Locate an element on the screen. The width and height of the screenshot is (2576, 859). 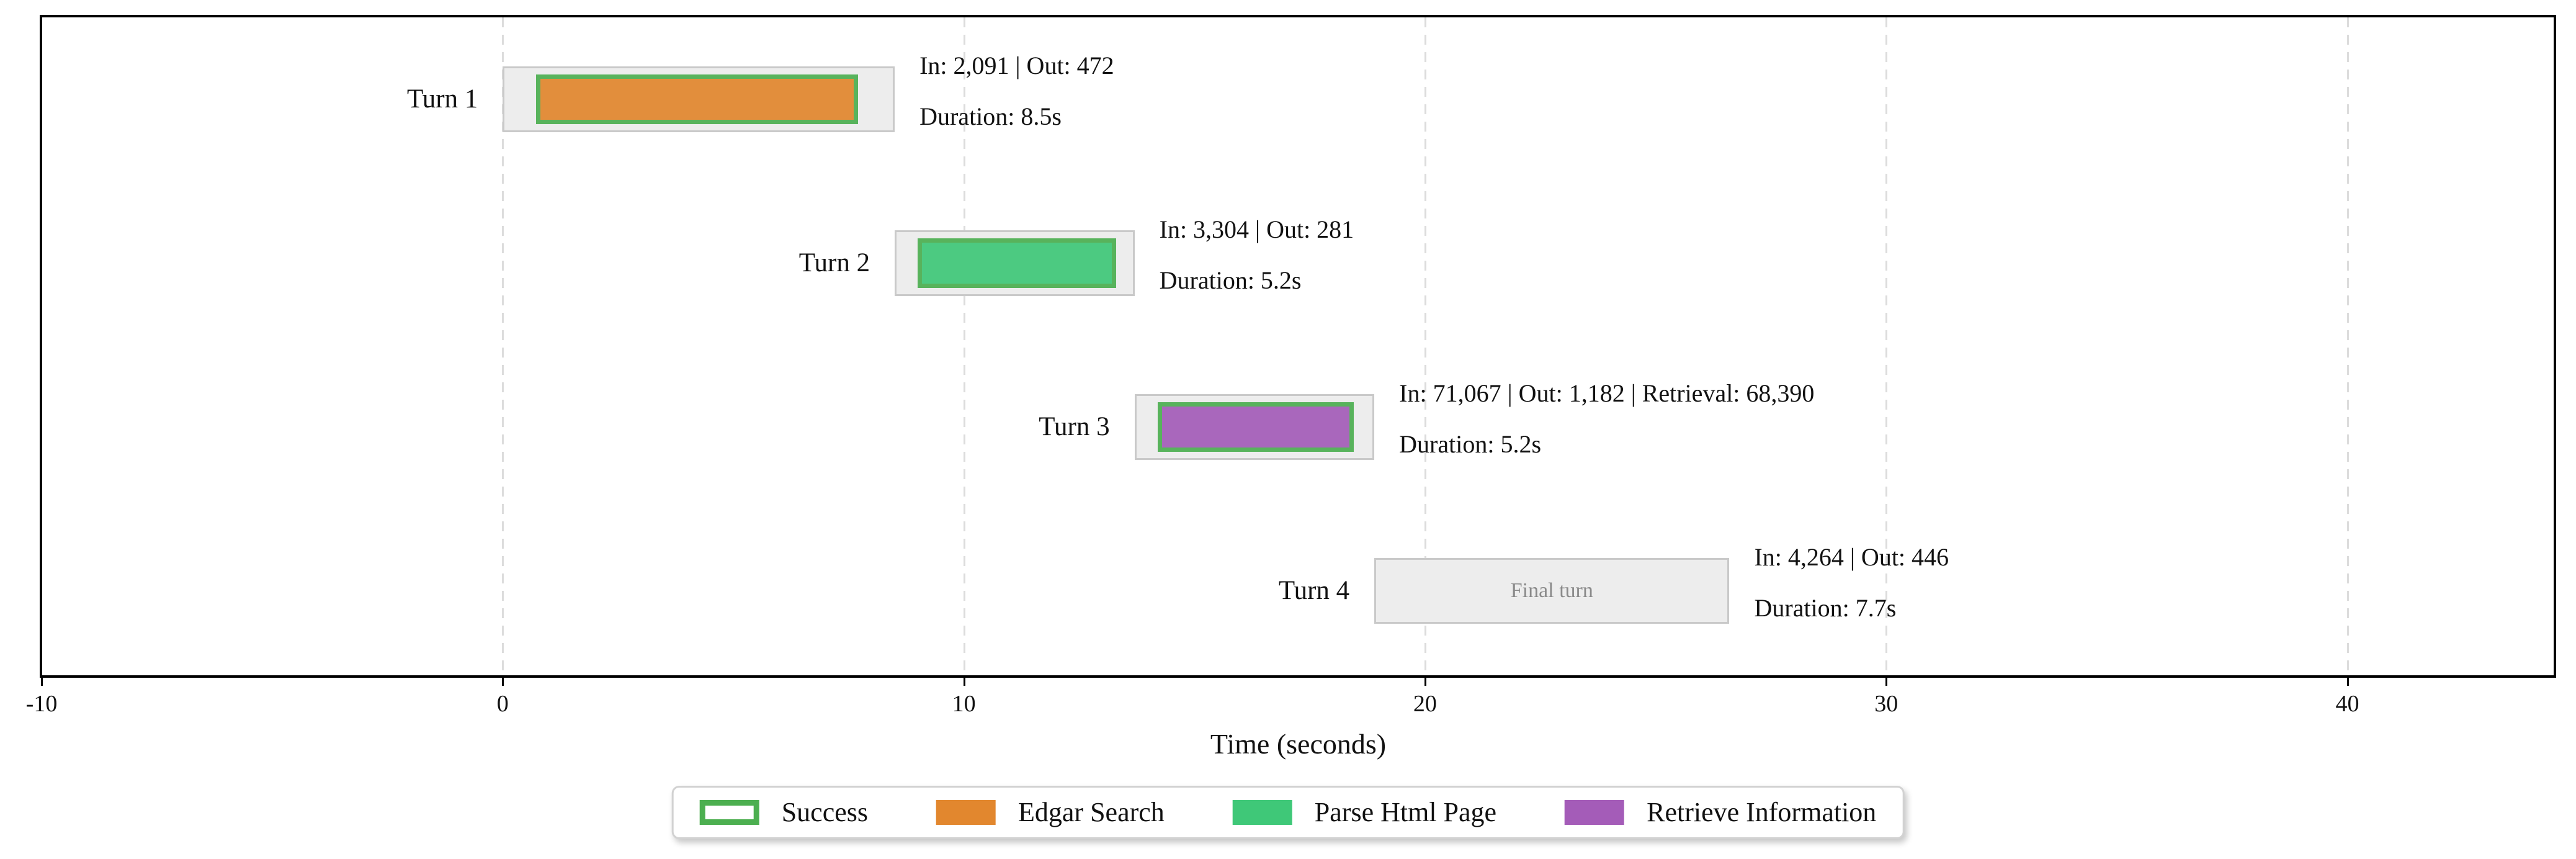
legend-item: Parse Html Page is located at coordinates (1364, 812).